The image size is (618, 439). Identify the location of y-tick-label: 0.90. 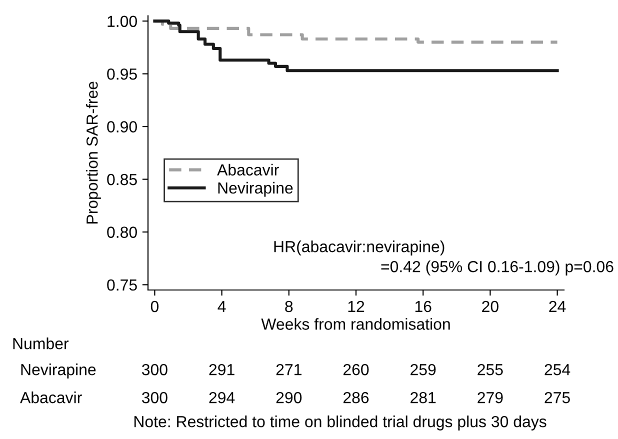
(122, 126).